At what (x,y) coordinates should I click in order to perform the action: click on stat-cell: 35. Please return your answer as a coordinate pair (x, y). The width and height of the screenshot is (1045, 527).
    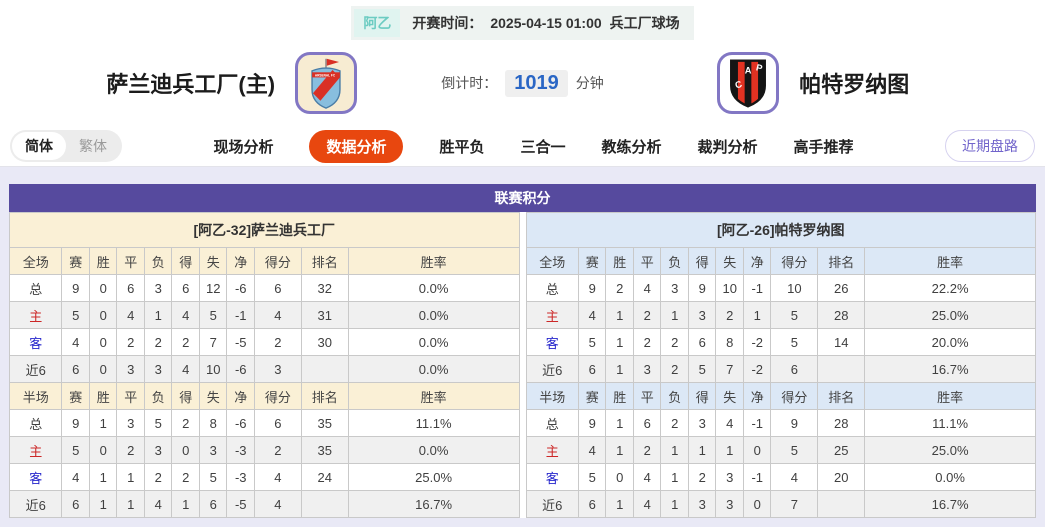
    Looking at the image, I should click on (324, 450).